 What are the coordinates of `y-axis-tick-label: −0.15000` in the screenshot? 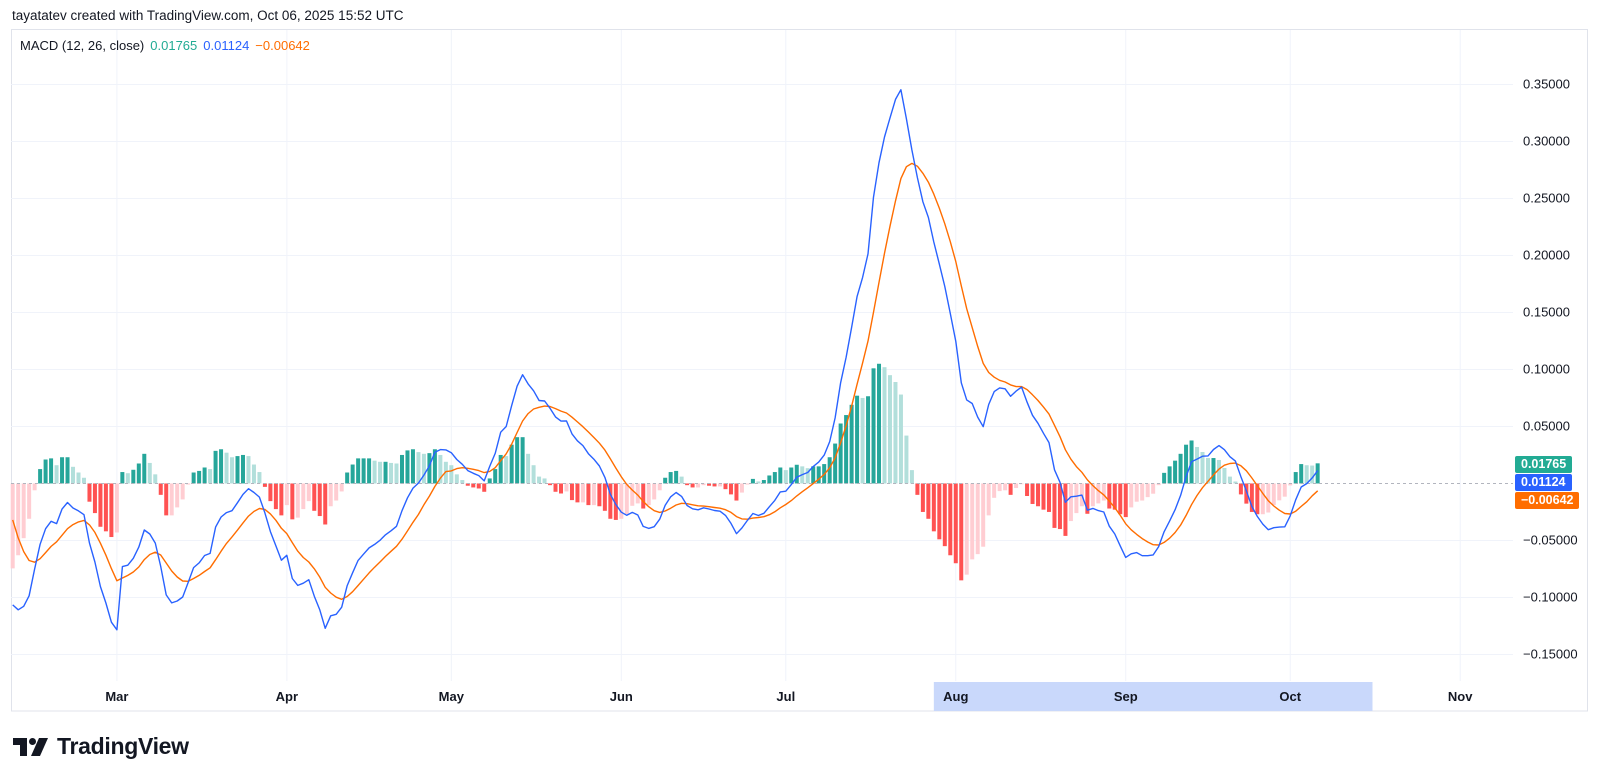 It's located at (1550, 654).